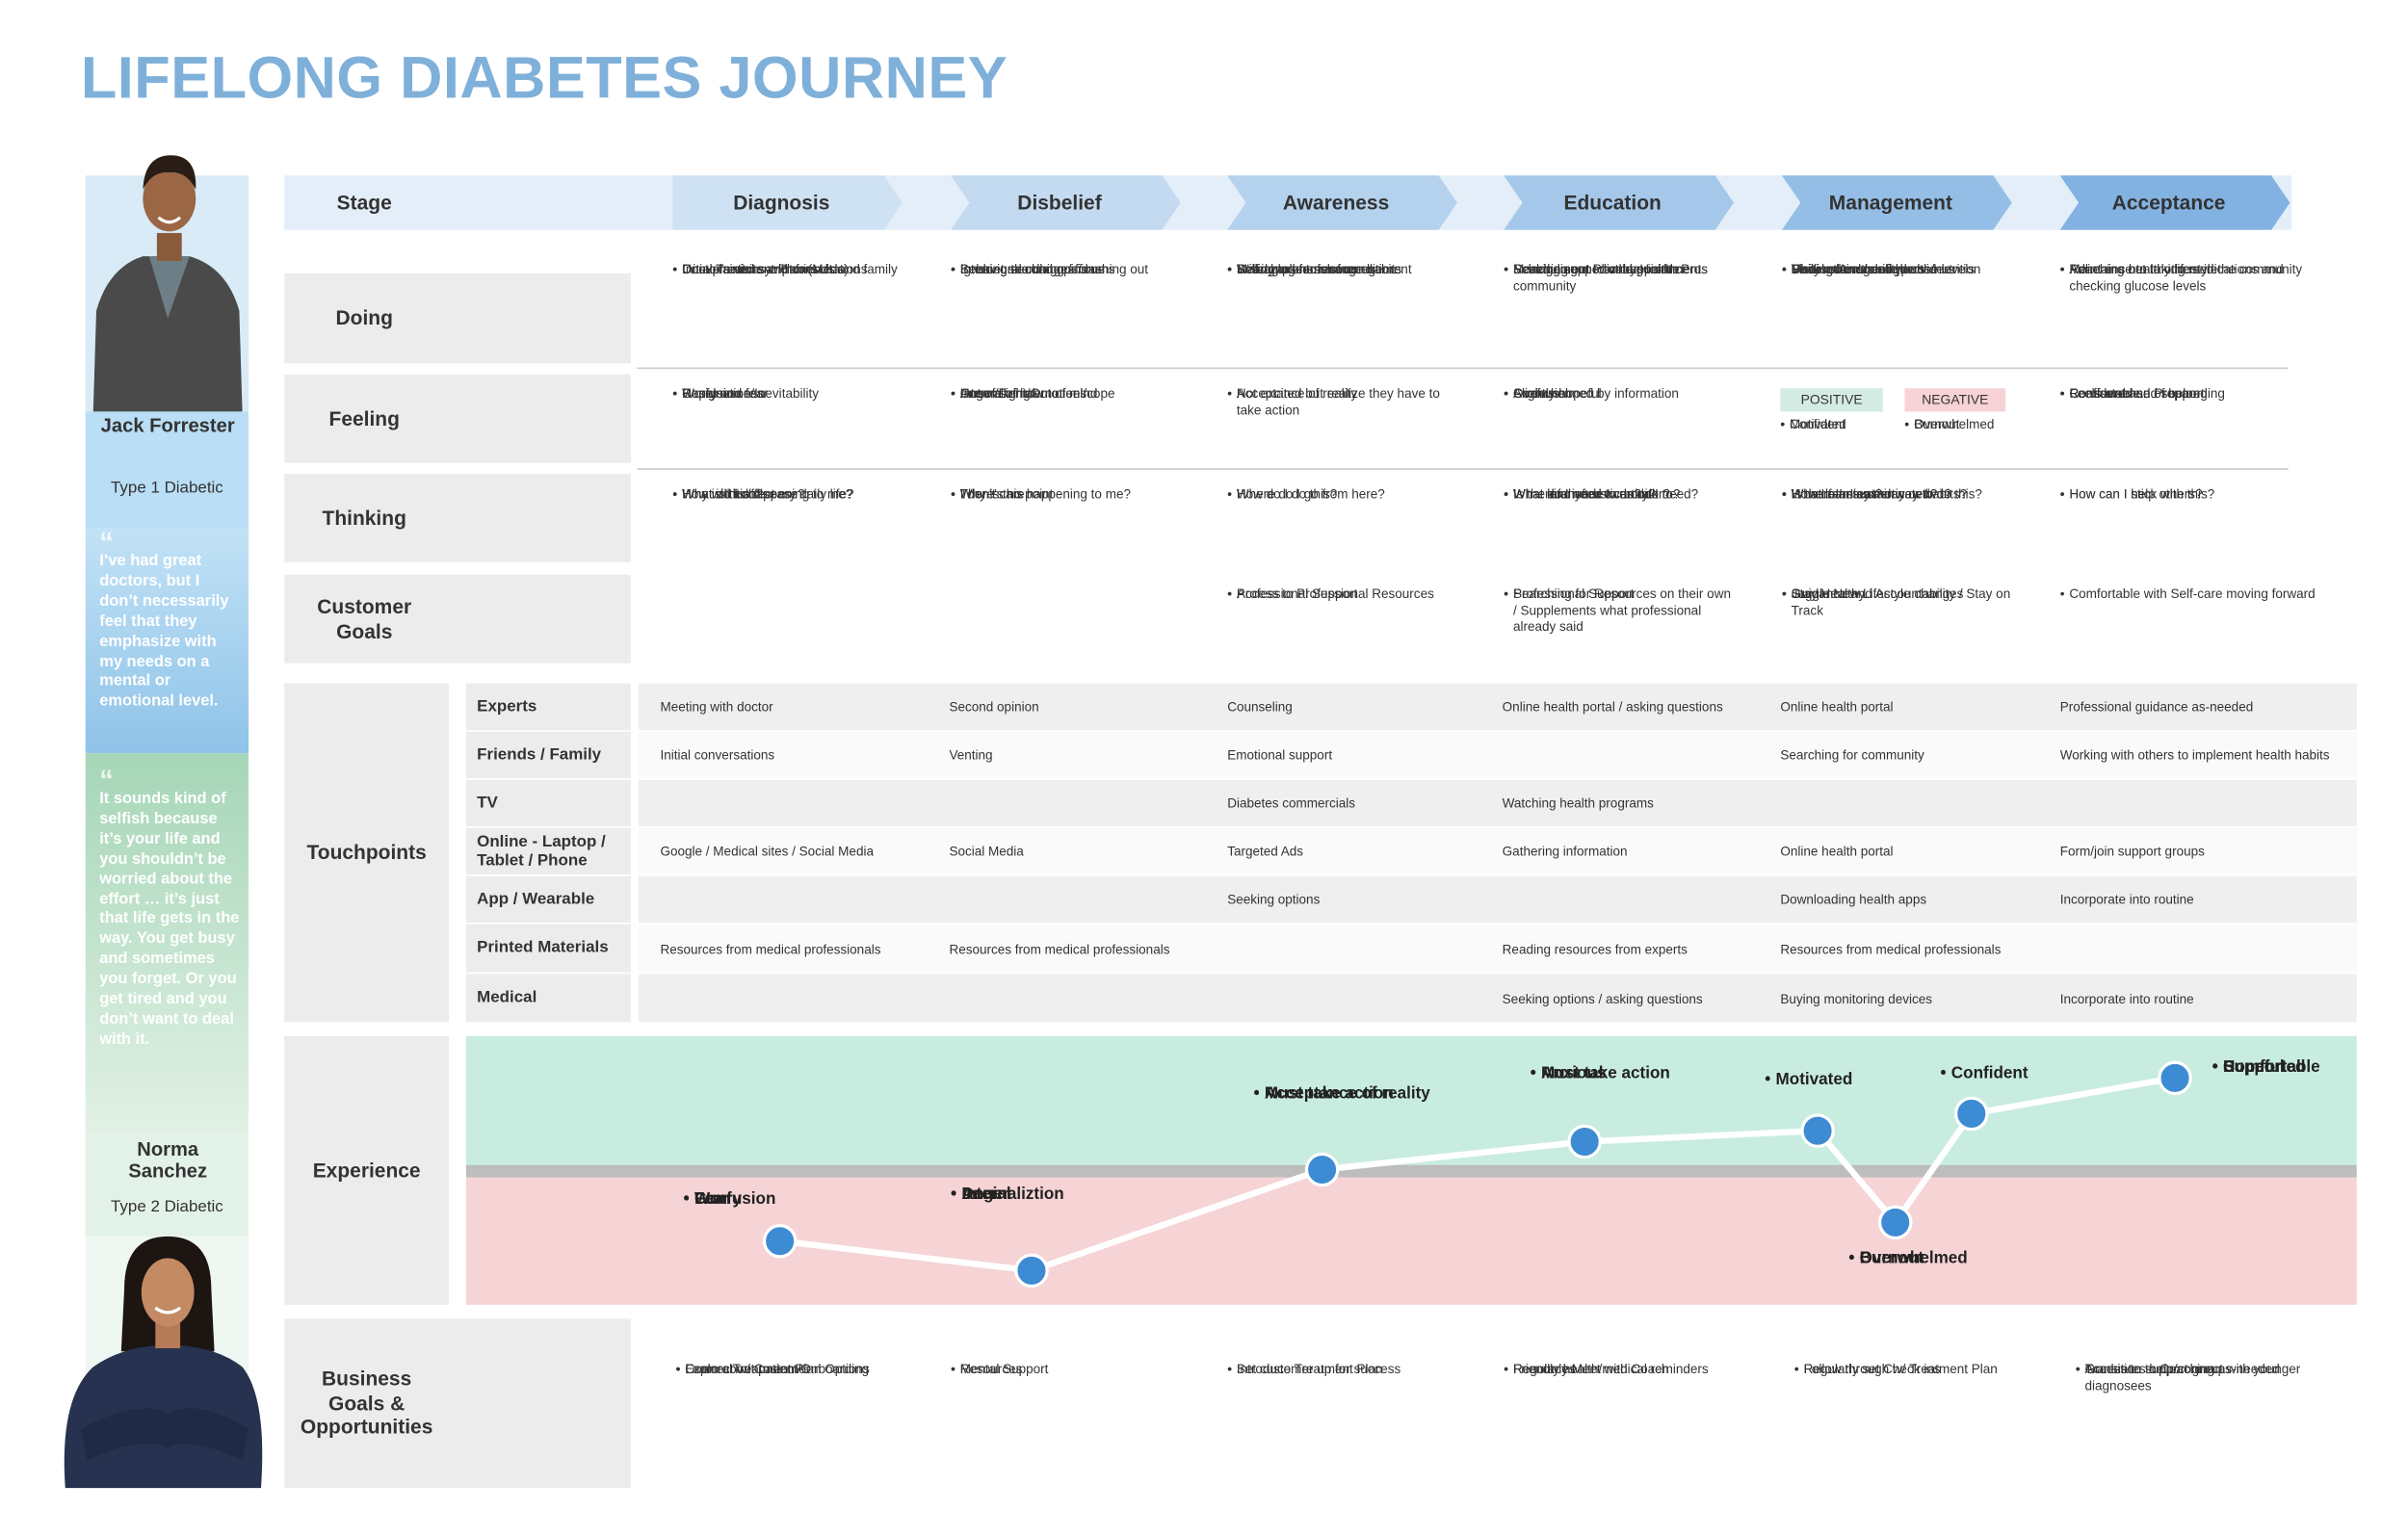  What do you see at coordinates (767, 851) in the screenshot?
I see `touchpoint-cell: Google / Medical sites / Social Media` at bounding box center [767, 851].